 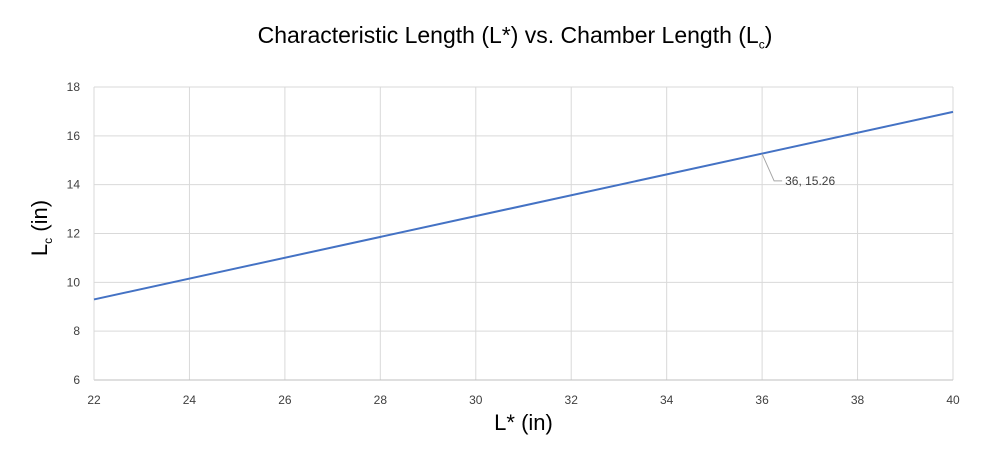 What do you see at coordinates (74, 87) in the screenshot?
I see `y-tick-label: 18` at bounding box center [74, 87].